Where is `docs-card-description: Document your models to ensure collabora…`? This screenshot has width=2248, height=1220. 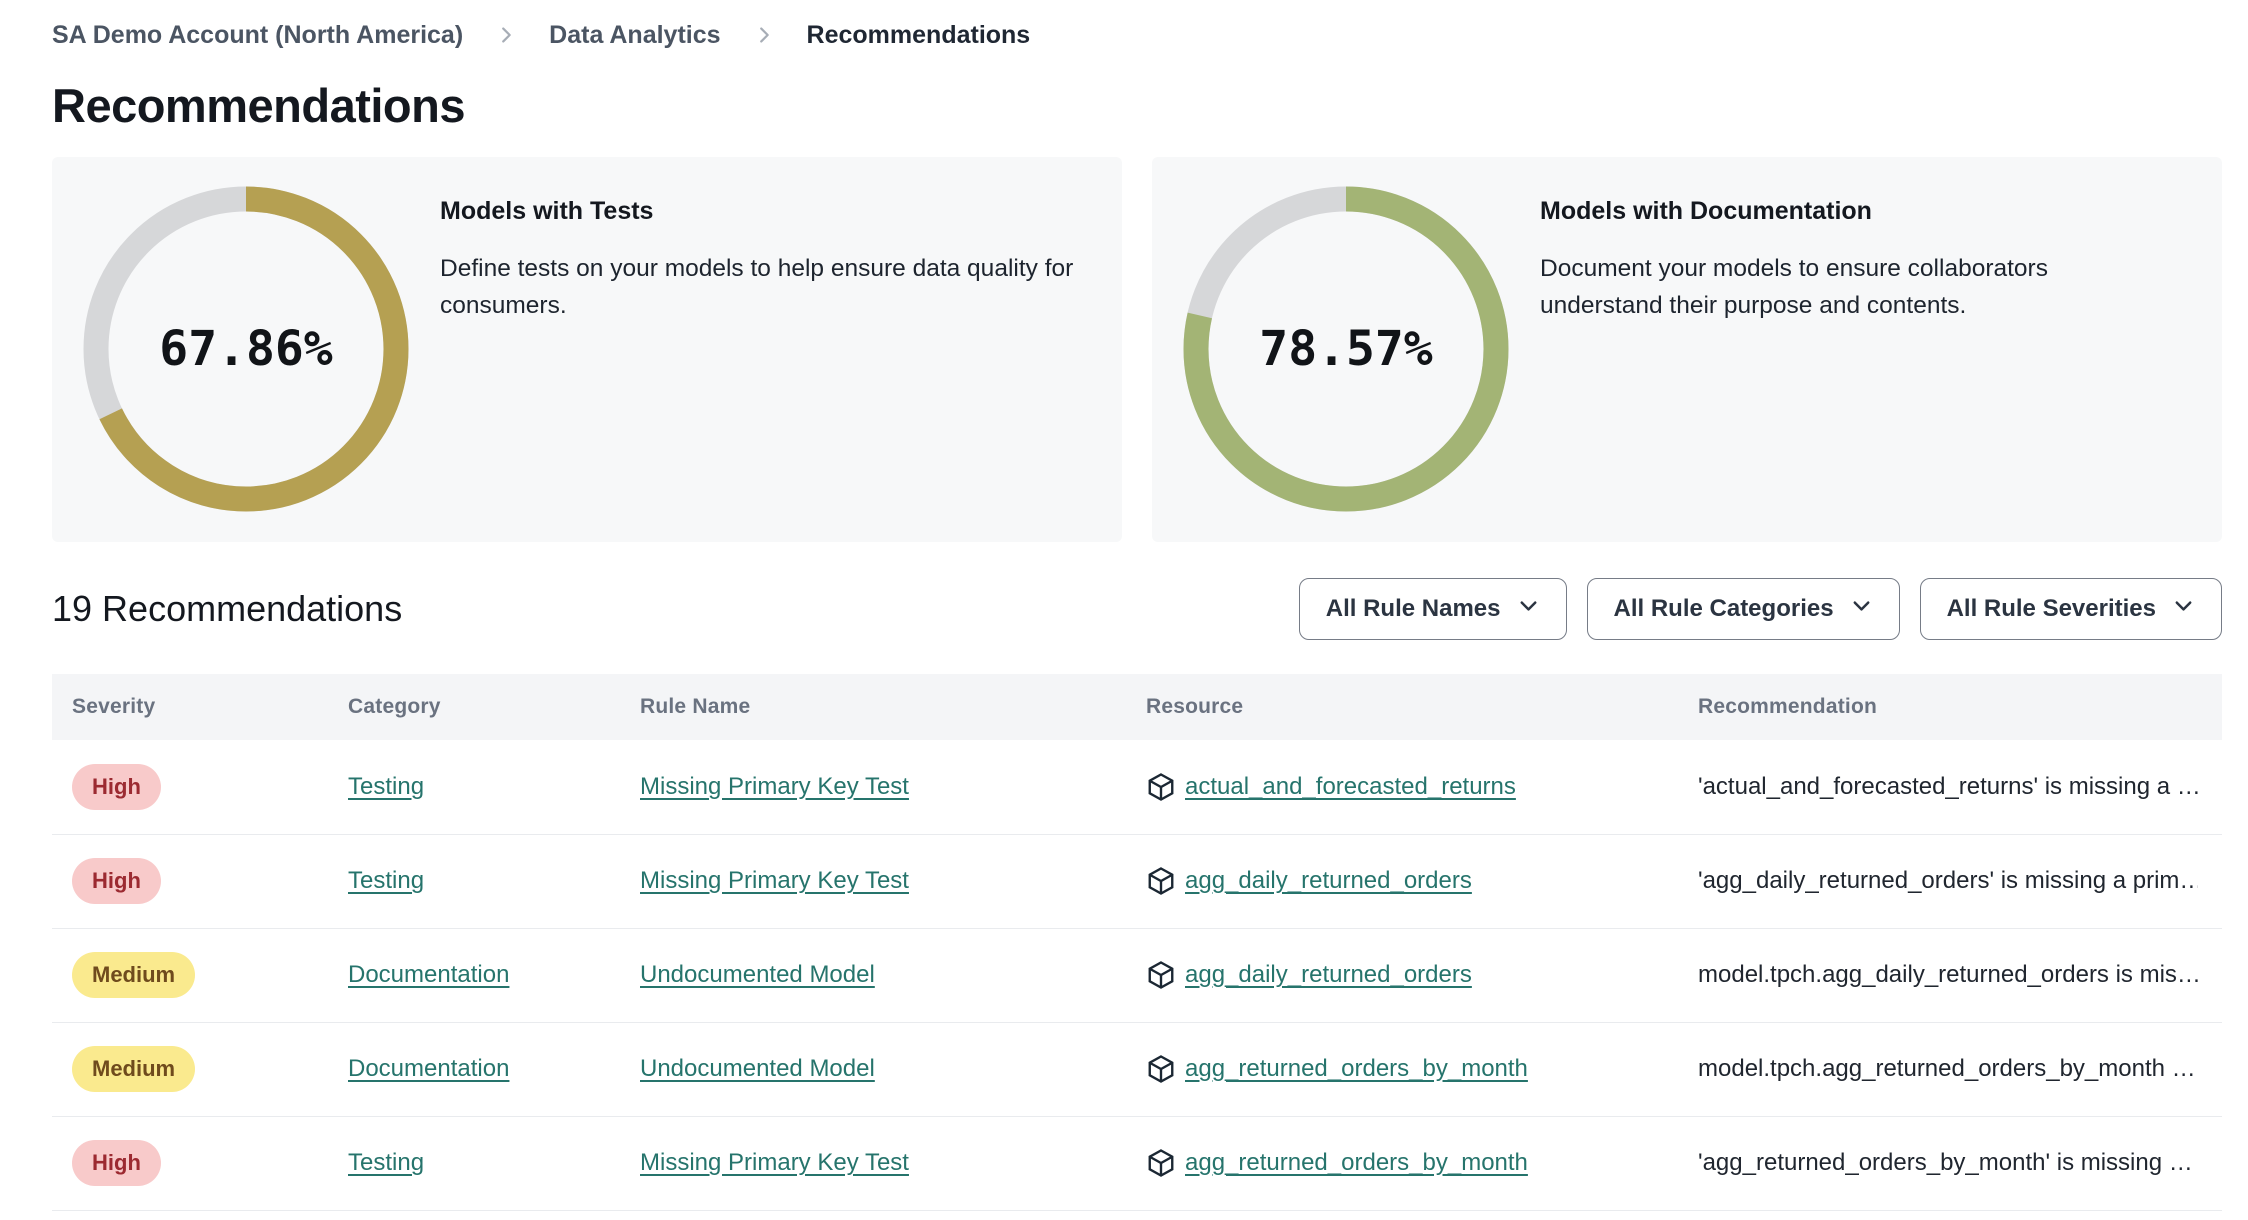 docs-card-description: Document your models to ensure collabora… is located at coordinates (1794, 287).